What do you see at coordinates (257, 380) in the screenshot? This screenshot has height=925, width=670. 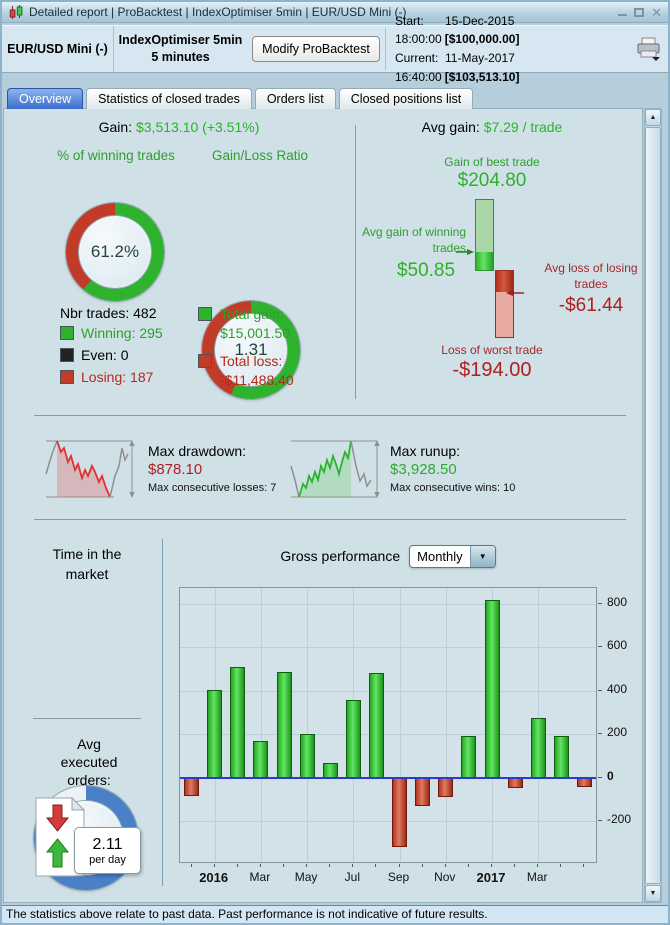 I see `total-loss-value: -$11,488.40` at bounding box center [257, 380].